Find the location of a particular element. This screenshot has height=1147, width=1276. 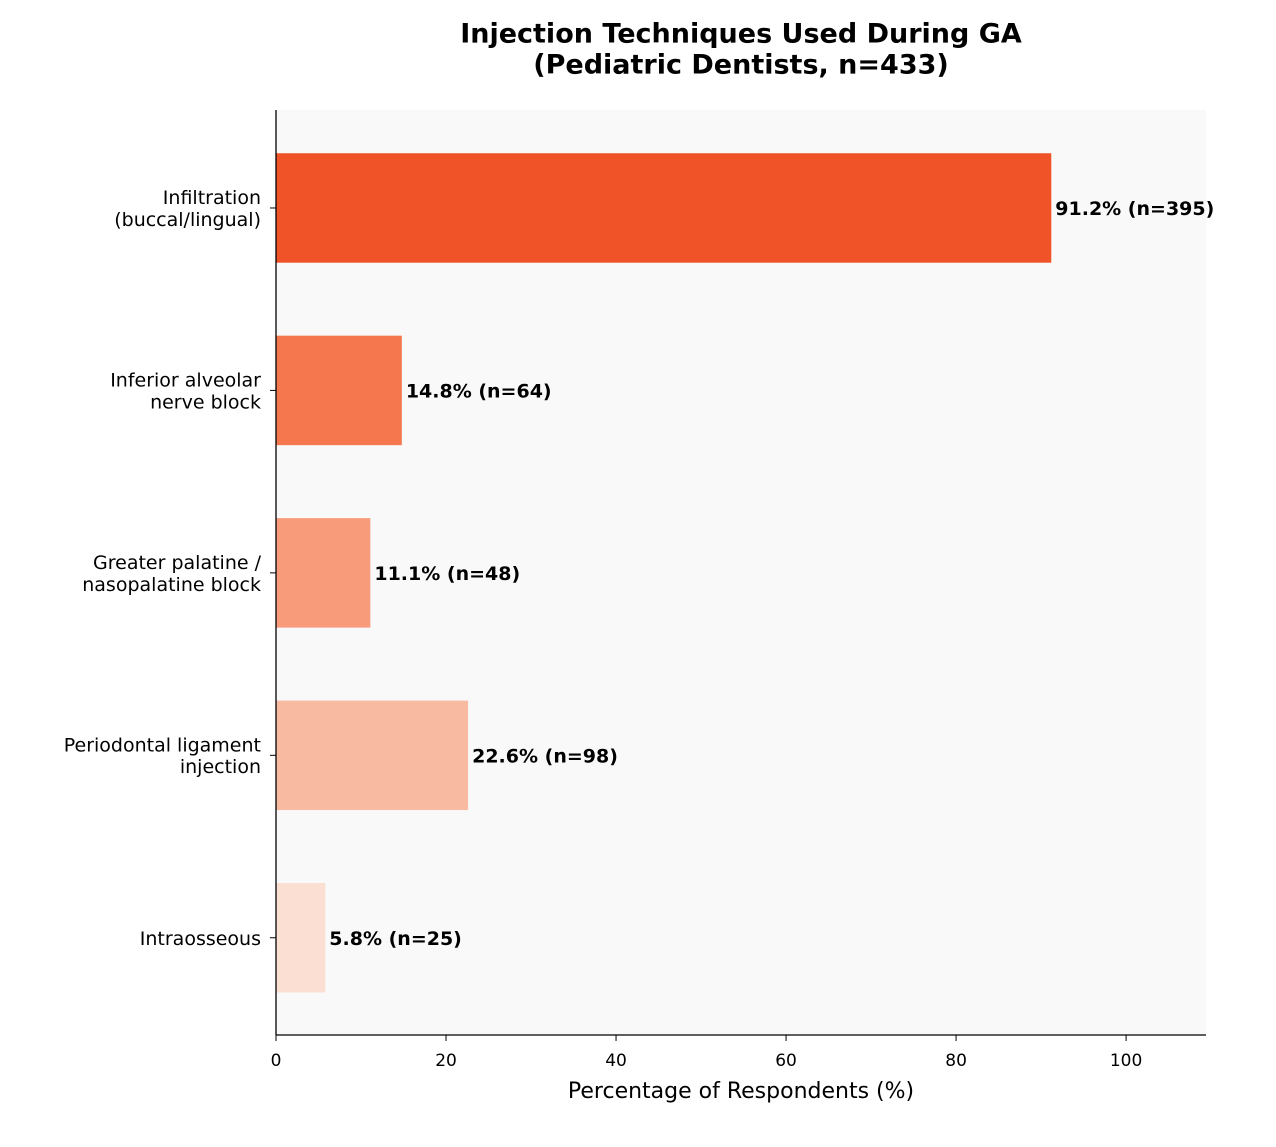

value-label: 5.8% (n=25) is located at coordinates (395, 939).